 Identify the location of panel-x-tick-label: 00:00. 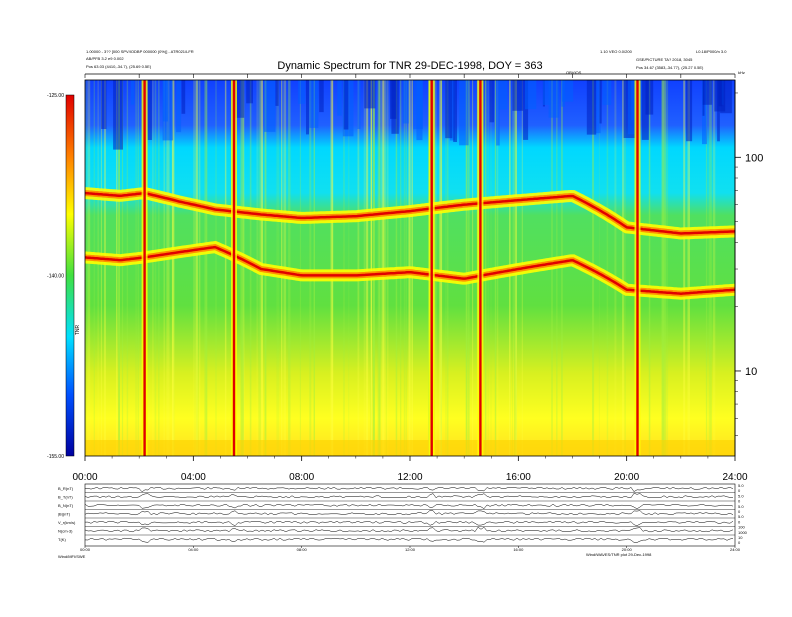
(85, 549).